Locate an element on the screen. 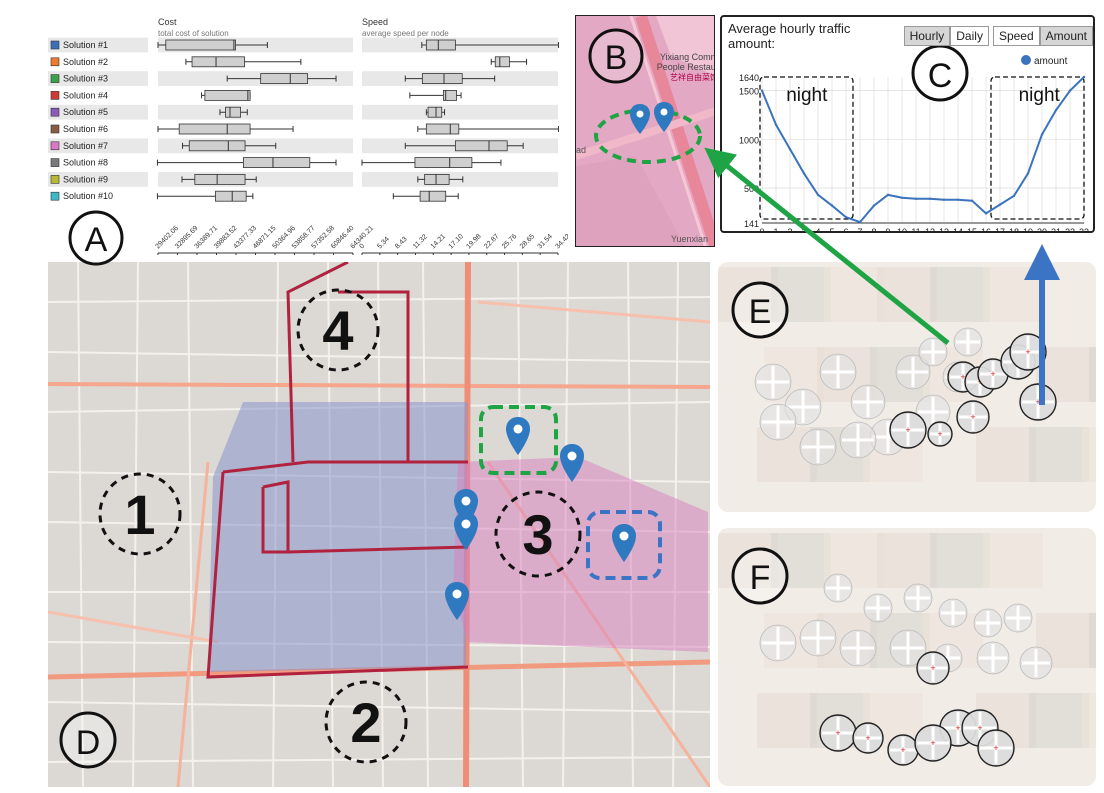  cost-axis-subtitle: total cost of solution is located at coordinates (193, 33).